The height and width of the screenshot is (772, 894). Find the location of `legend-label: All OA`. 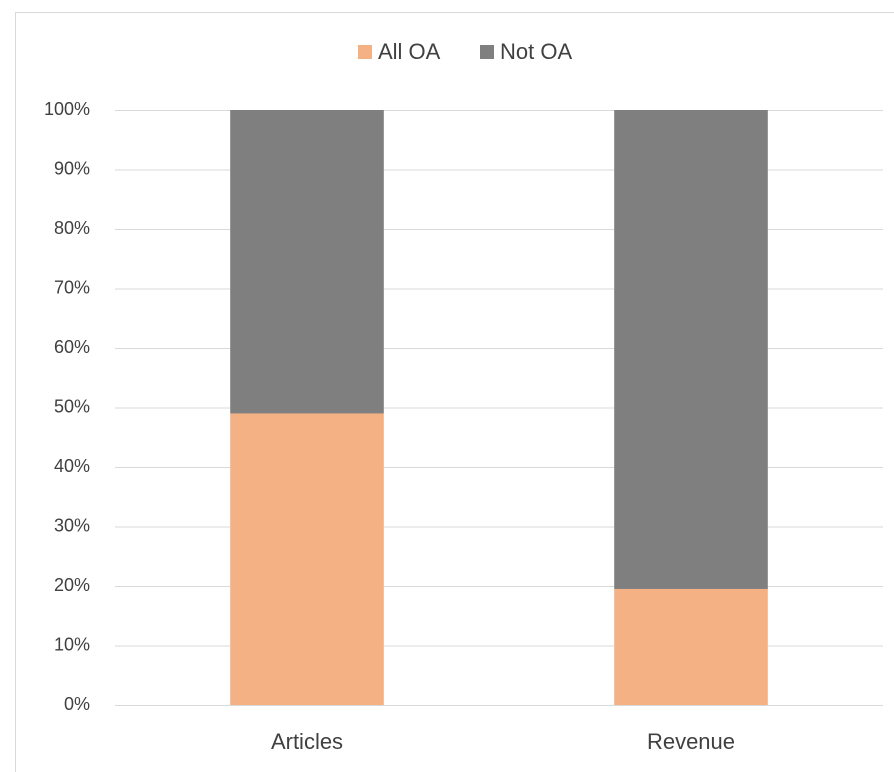

legend-label: All OA is located at coordinates (409, 51).